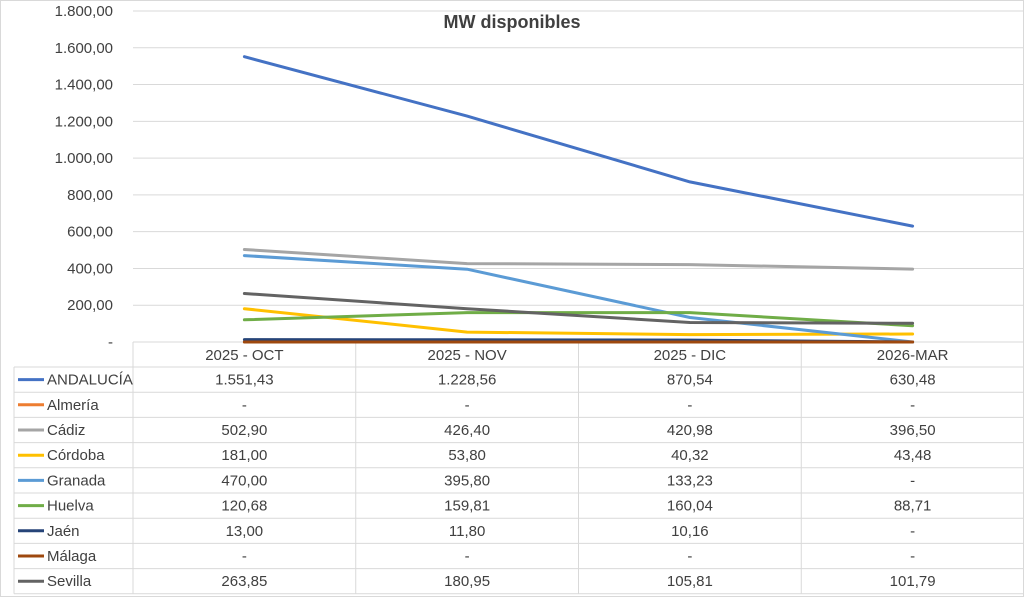 This screenshot has width=1024, height=602. Describe the element at coordinates (84, 85) in the screenshot. I see `y-tick-label: 1.400,00` at that location.